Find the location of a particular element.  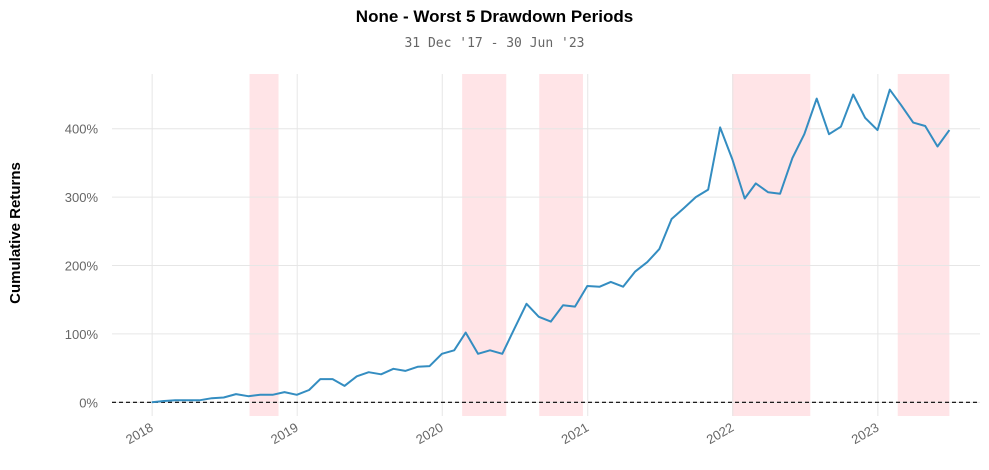

y-tick-label: 100% is located at coordinates (82, 334).